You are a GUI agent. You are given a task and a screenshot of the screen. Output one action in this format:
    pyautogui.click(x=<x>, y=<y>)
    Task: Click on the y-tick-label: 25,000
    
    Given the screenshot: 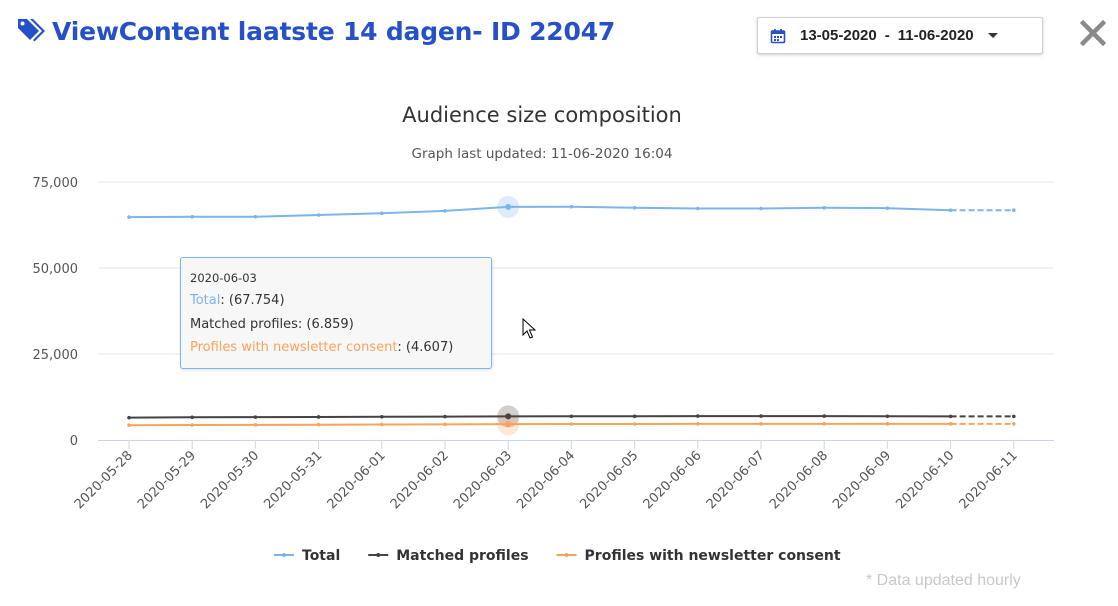 What is the action you would take?
    pyautogui.click(x=56, y=355)
    